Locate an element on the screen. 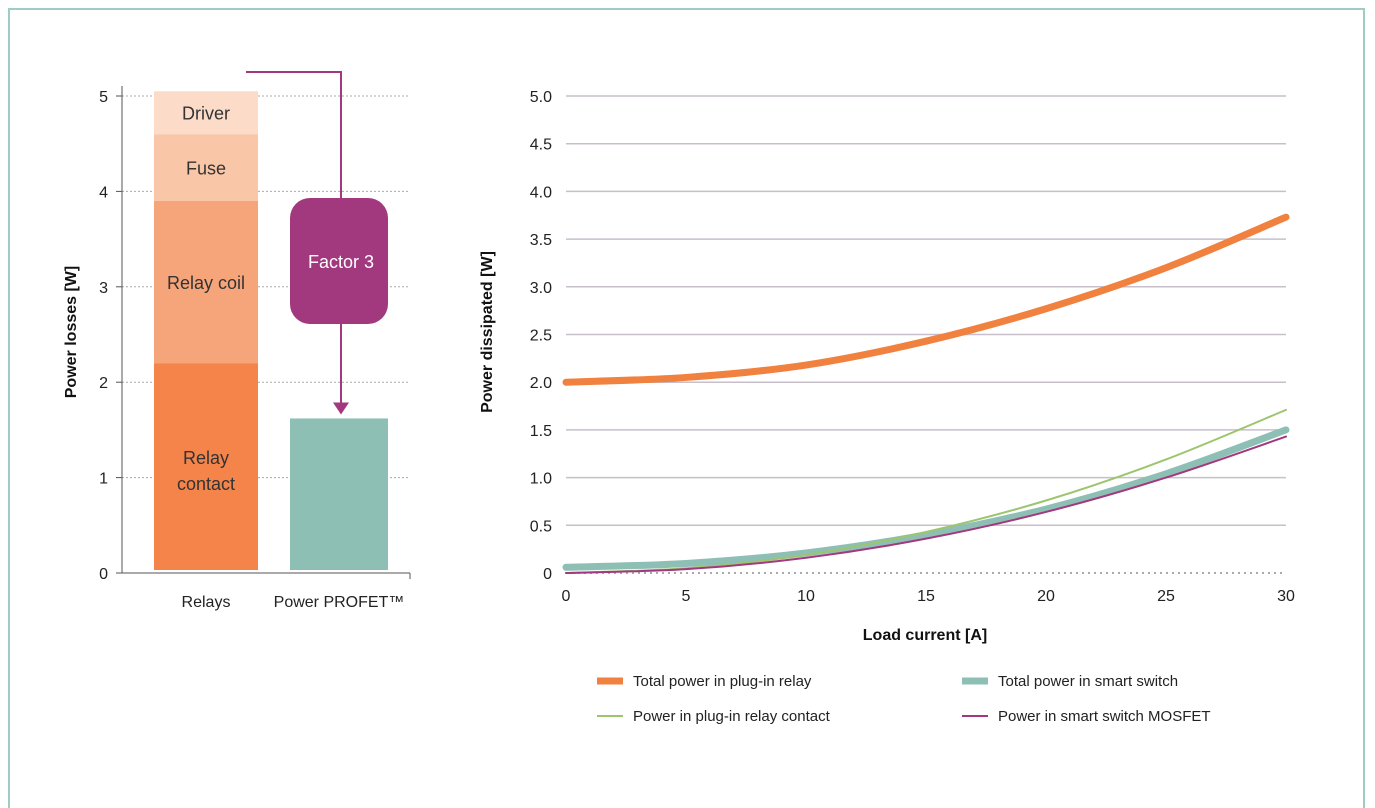  left-y-axis-title: Power losses [W] is located at coordinates (71, 332).